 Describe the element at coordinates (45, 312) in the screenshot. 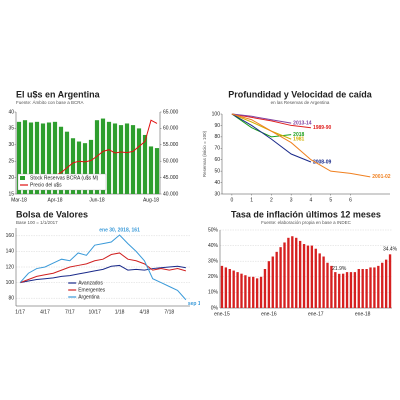

I see `x-tick-label: 4/17` at that location.